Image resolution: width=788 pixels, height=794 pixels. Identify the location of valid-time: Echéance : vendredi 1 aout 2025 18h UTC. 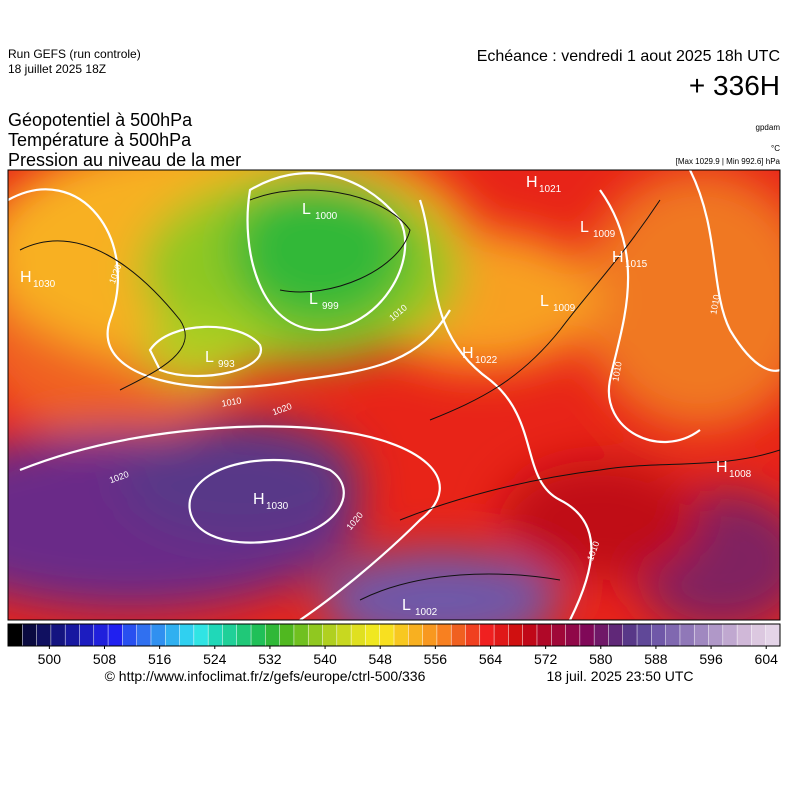
(628, 56).